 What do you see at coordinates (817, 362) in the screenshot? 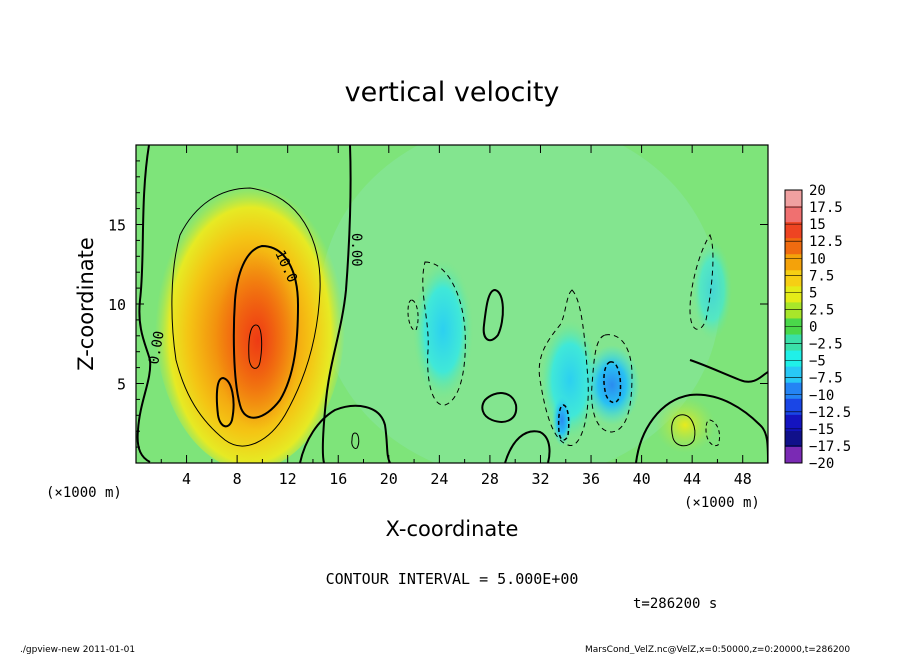
I see `colorbar-label: −5` at bounding box center [817, 362].